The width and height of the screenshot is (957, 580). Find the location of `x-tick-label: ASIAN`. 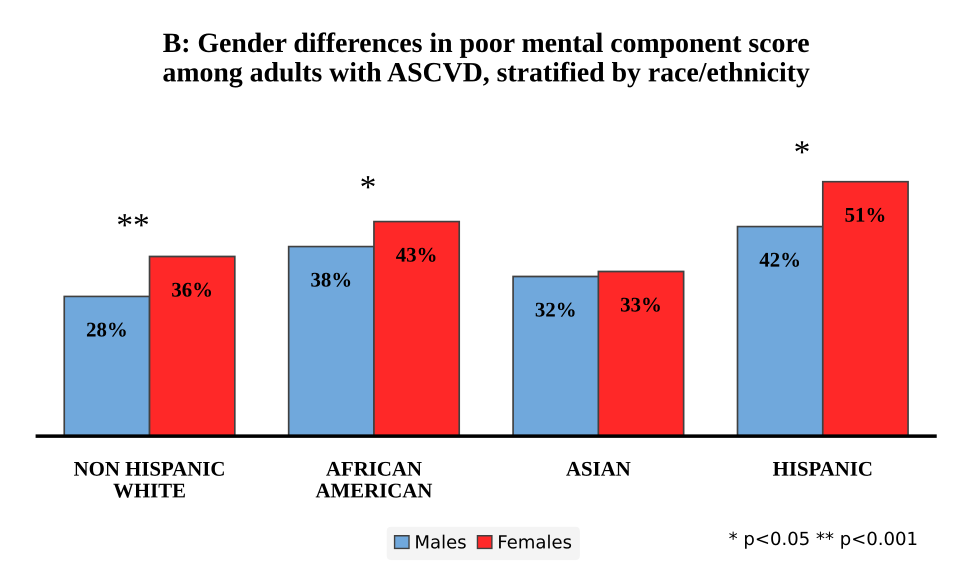

x-tick-label: ASIAN is located at coordinates (598, 469).